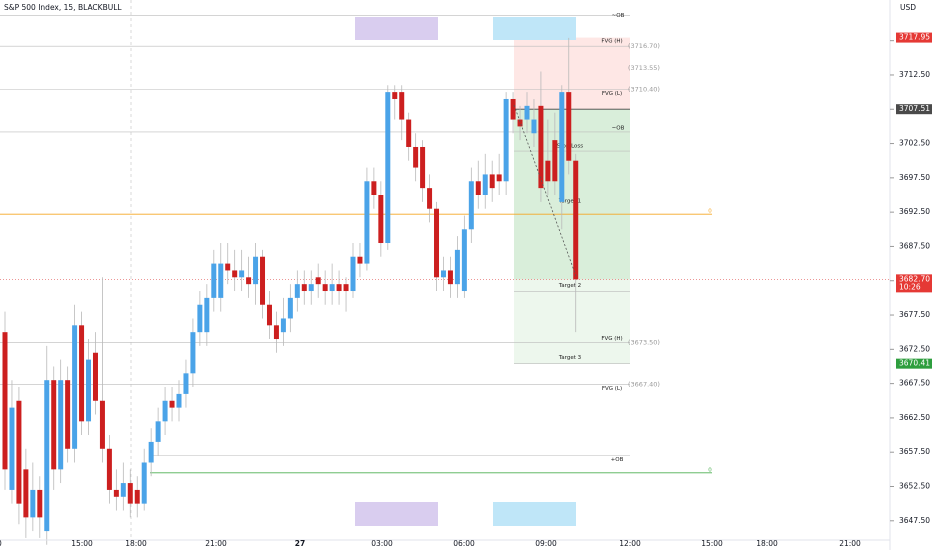  What do you see at coordinates (382, 543) in the screenshot?
I see `x-tick-label: 03:00` at bounding box center [382, 543].